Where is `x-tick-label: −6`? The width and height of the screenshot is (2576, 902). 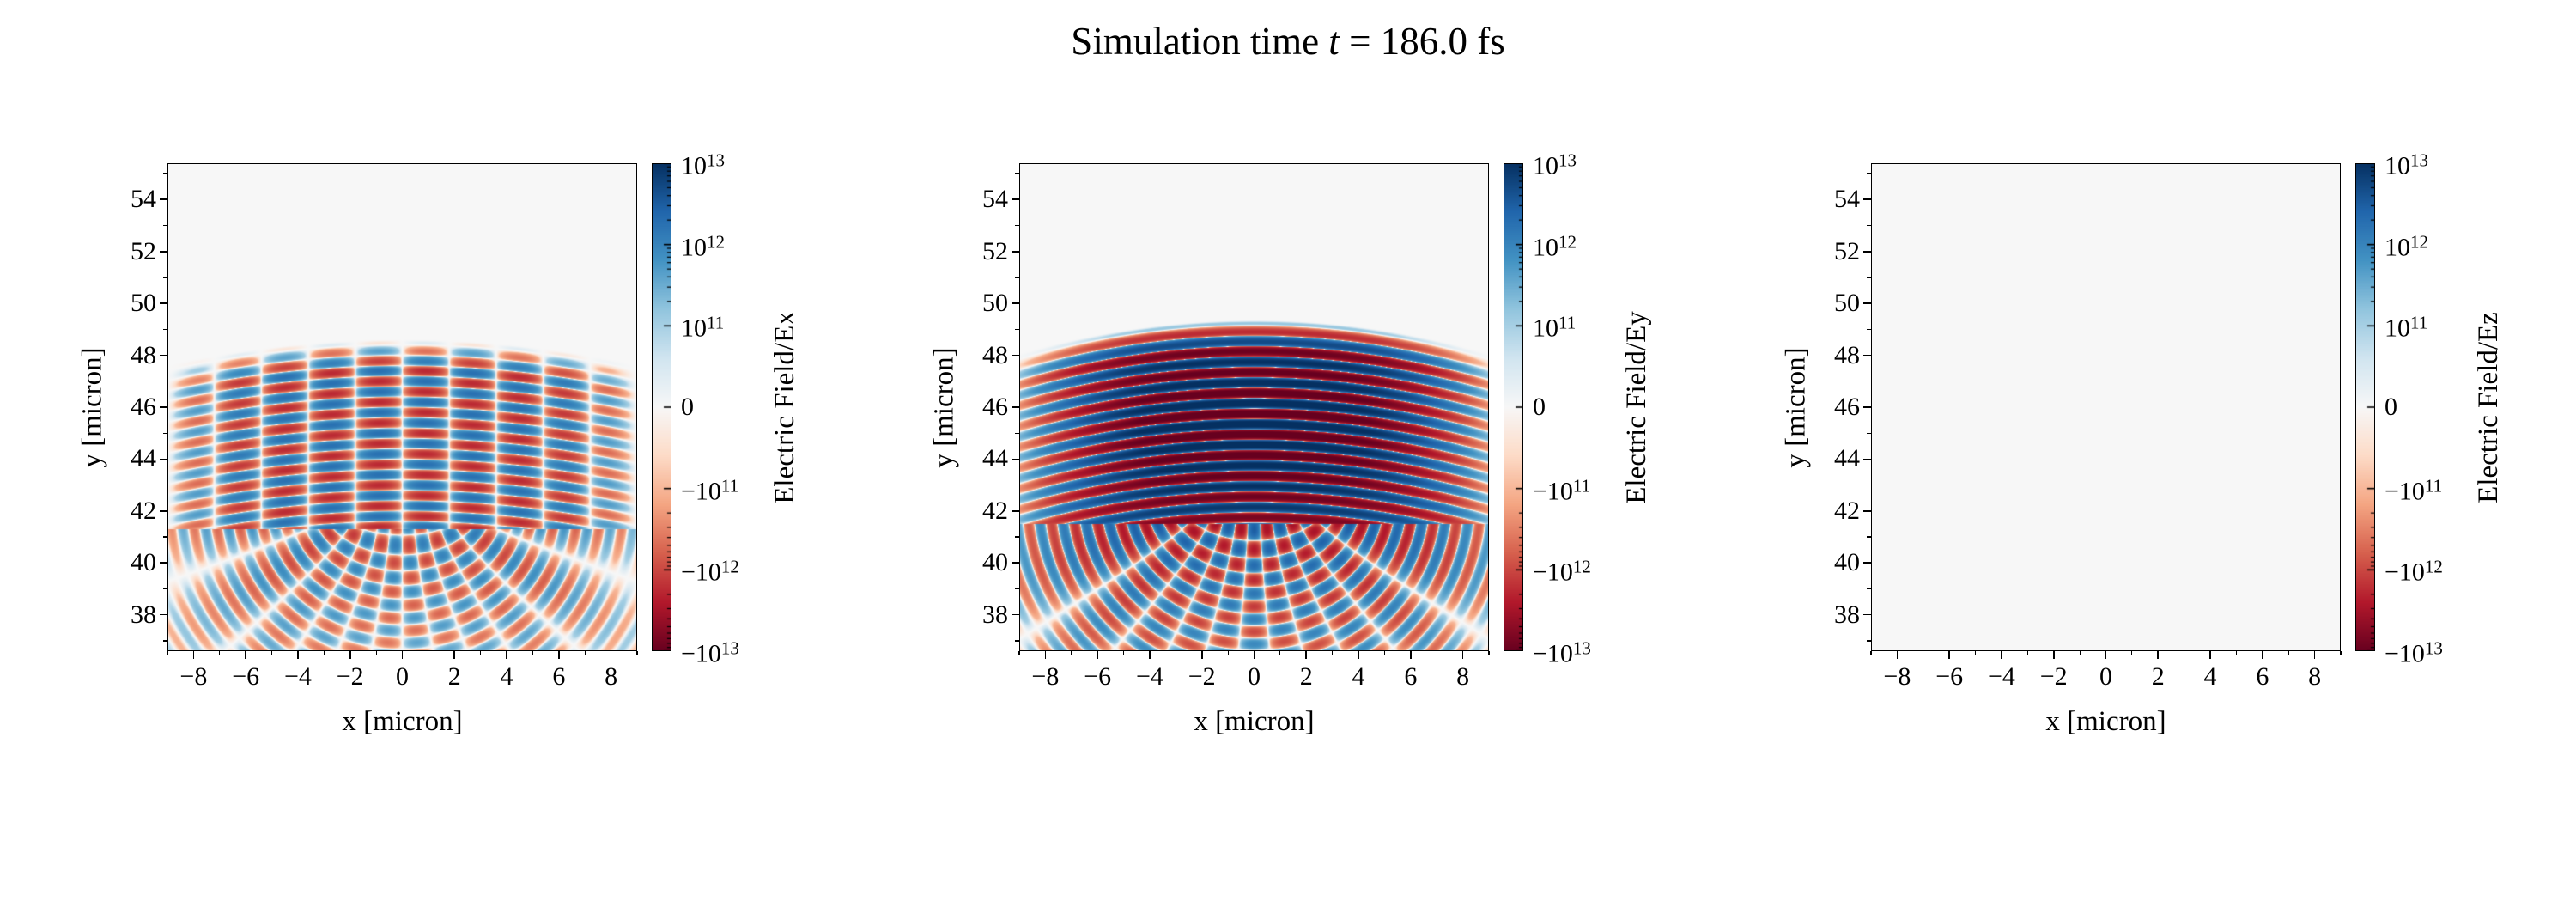 x-tick-label: −6 is located at coordinates (1950, 676).